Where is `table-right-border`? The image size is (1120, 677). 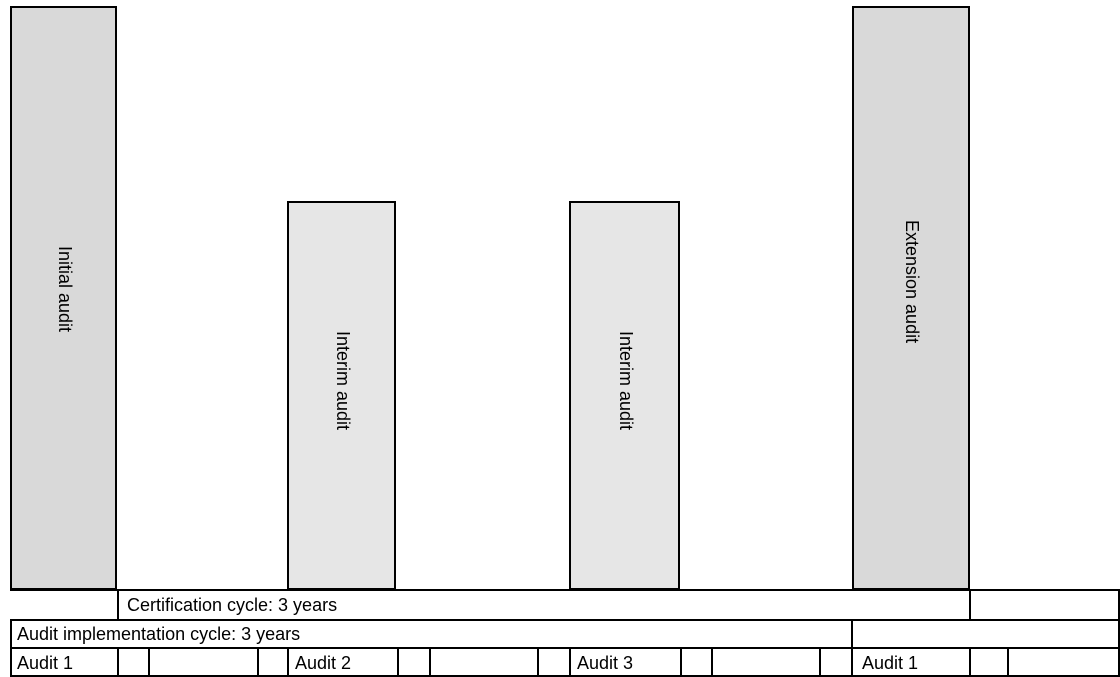
table-right-border is located at coordinates (1119, 633).